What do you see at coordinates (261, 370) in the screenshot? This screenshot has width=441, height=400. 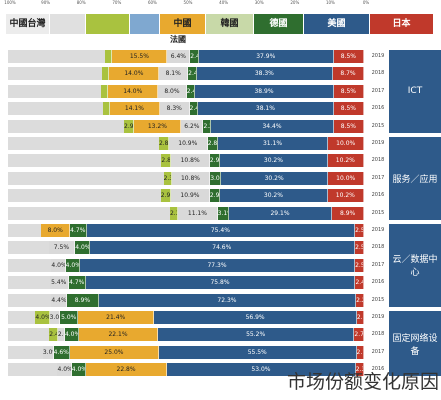 I see `bar-segment-us: 53.0%` at bounding box center [261, 370].